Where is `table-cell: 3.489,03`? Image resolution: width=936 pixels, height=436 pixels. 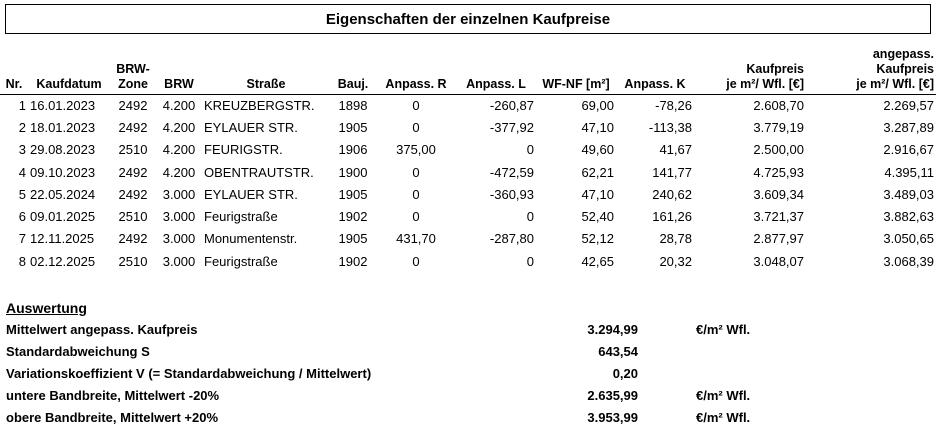
table-cell: 3.489,03 is located at coordinates (908, 194).